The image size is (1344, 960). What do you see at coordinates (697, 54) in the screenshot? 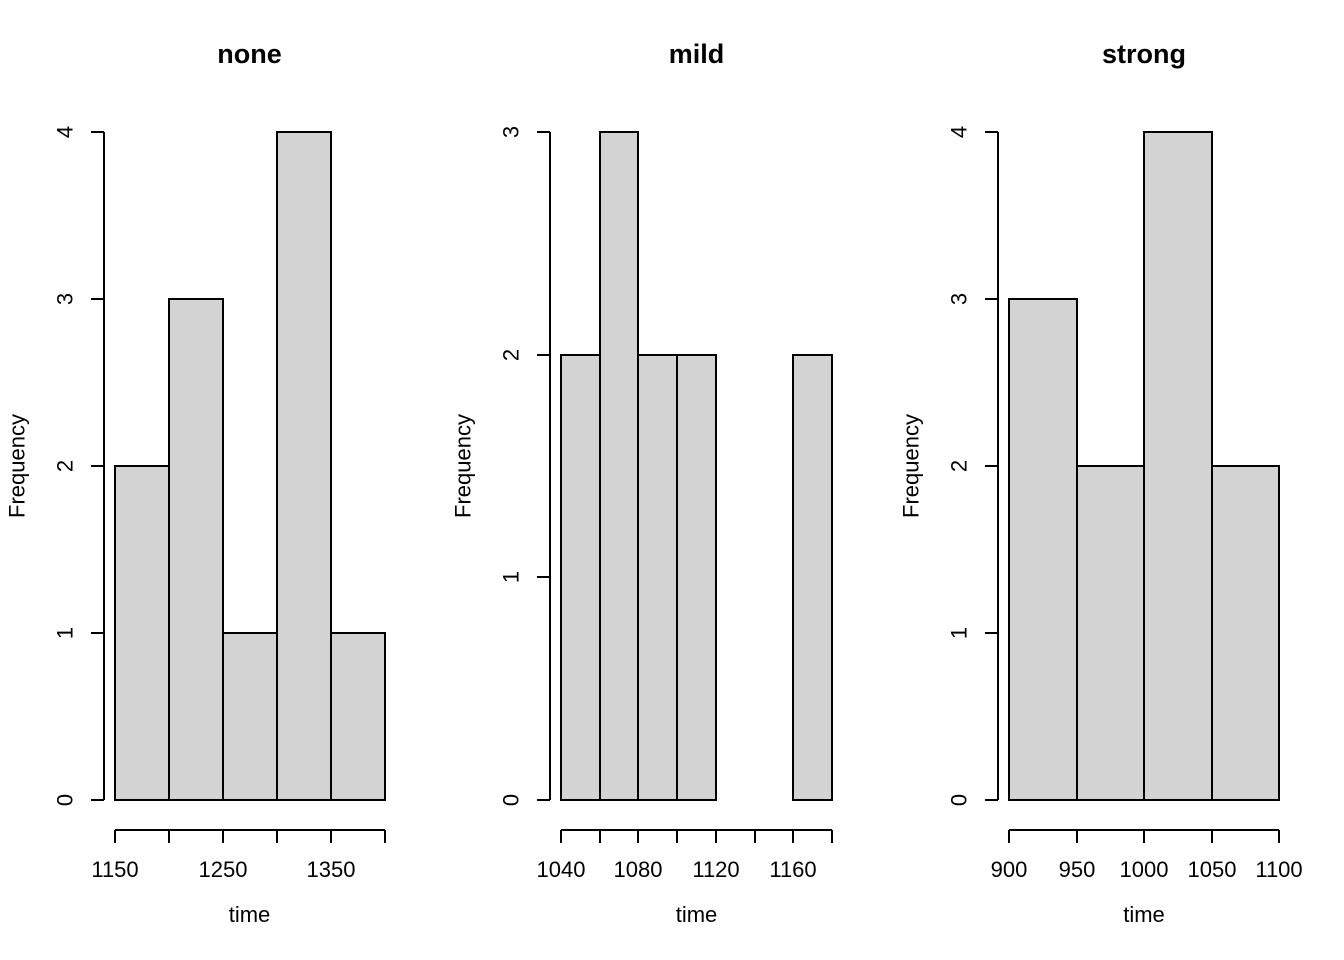
I see `panel-title: mild` at bounding box center [697, 54].